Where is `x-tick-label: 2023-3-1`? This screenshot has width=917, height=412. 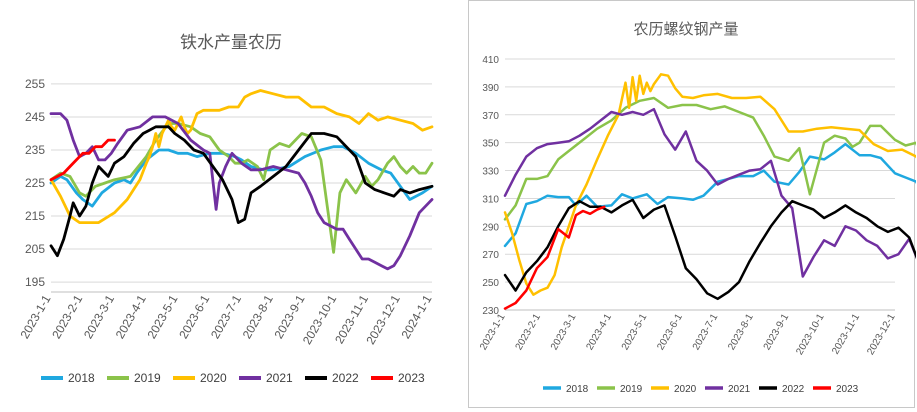
x-tick-label: 2023-3-1 is located at coordinates (564, 332).